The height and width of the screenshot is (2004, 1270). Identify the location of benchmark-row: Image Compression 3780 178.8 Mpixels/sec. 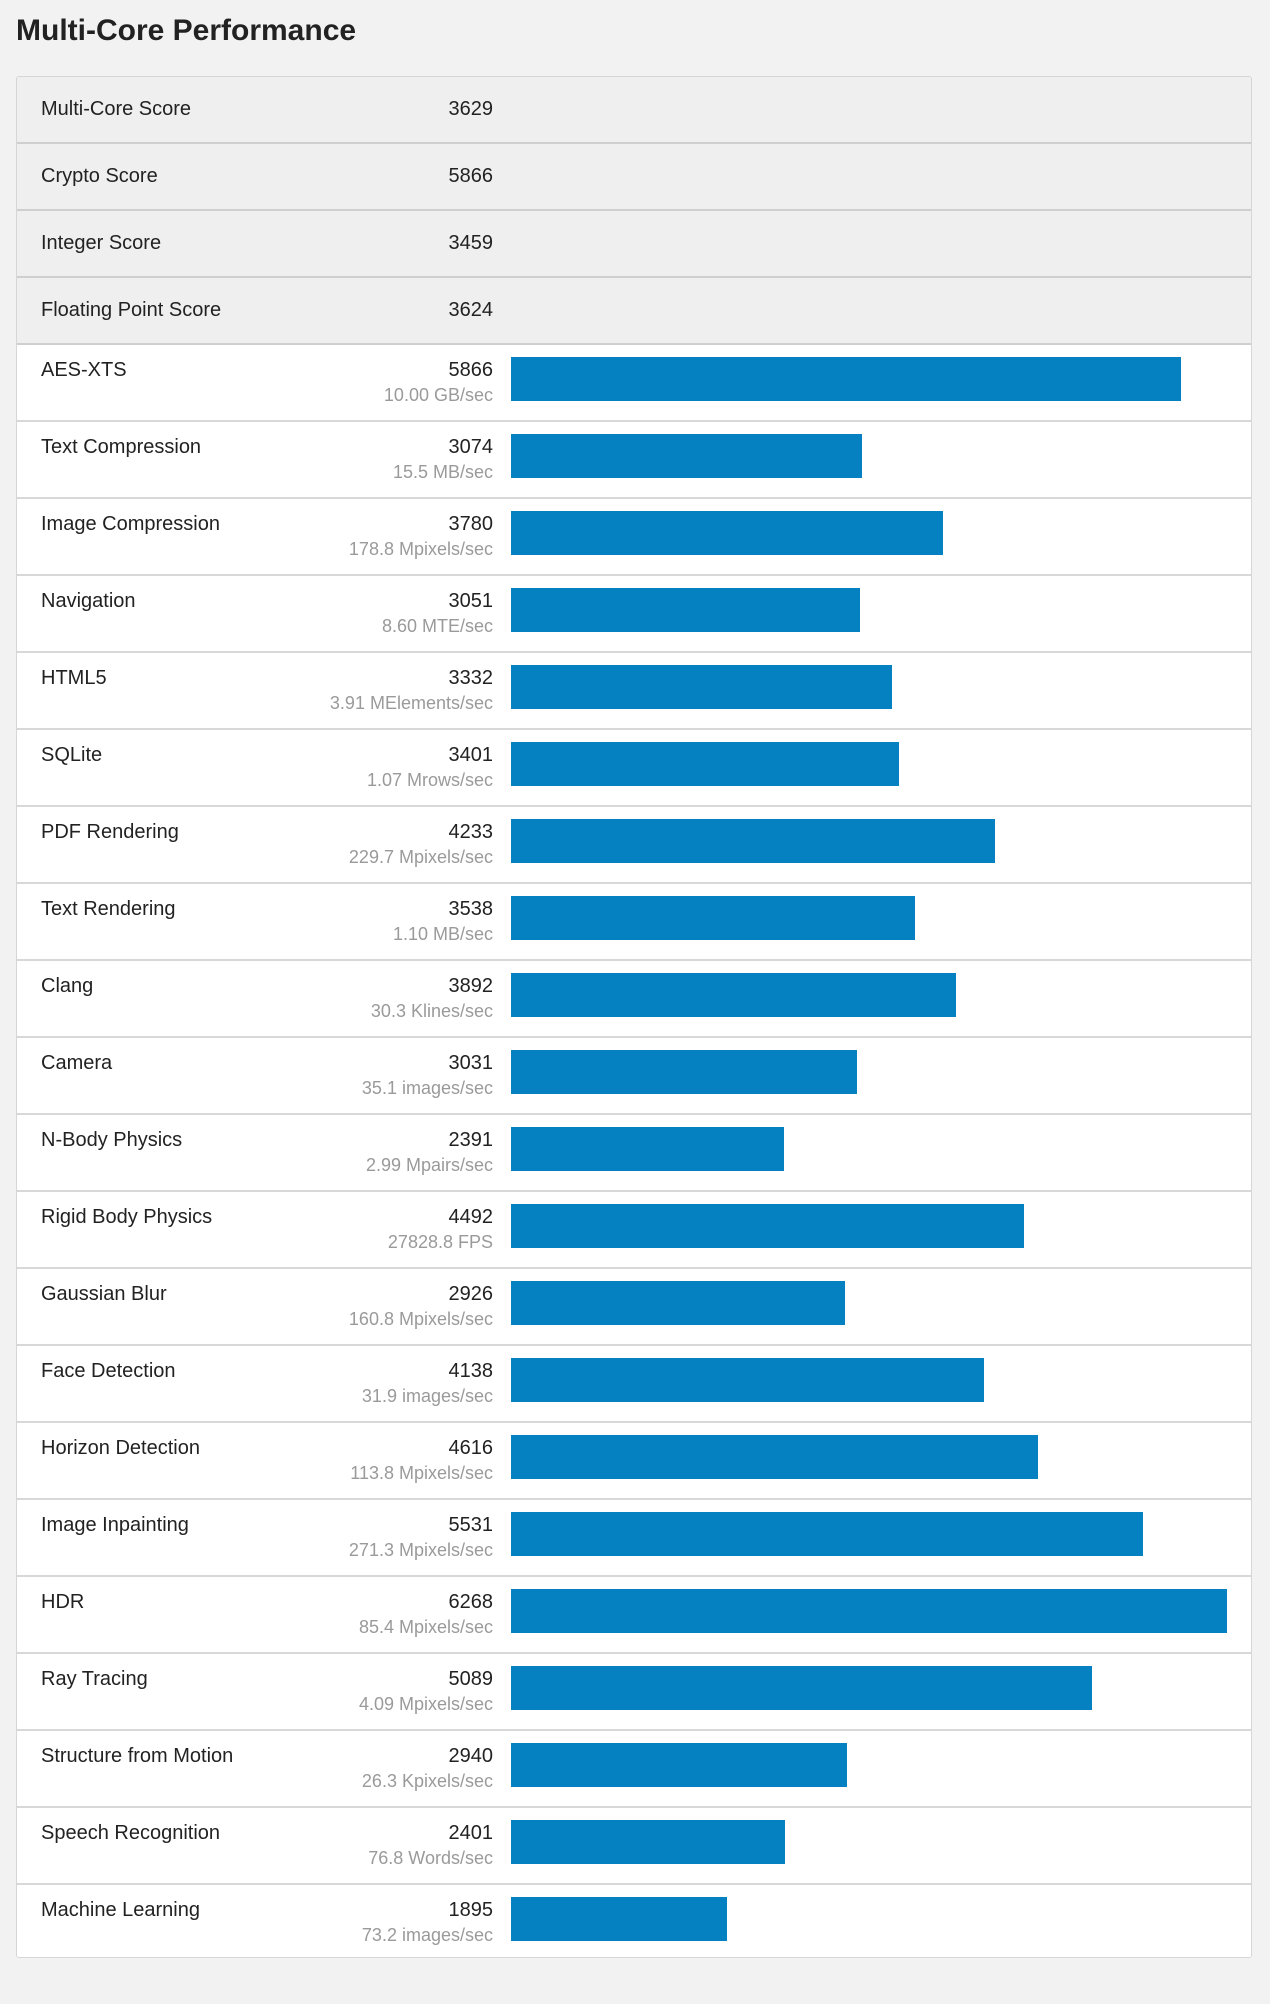
(634, 537).